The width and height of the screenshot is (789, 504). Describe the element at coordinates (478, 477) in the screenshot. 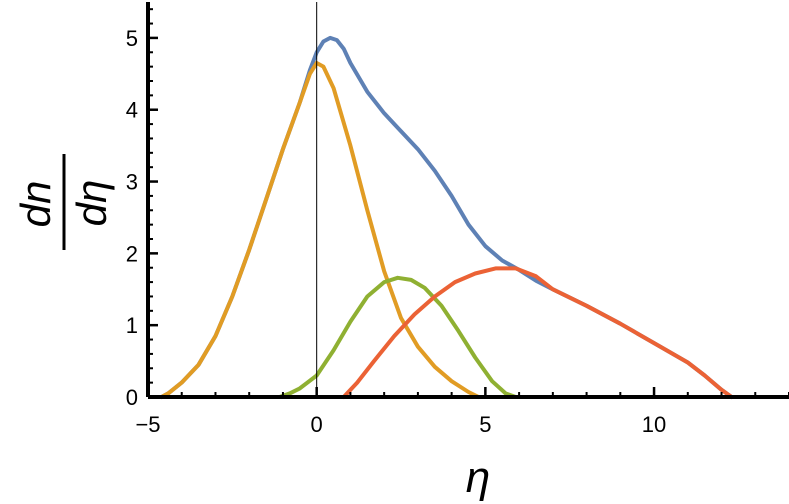

I see `x-axis-label: η` at that location.